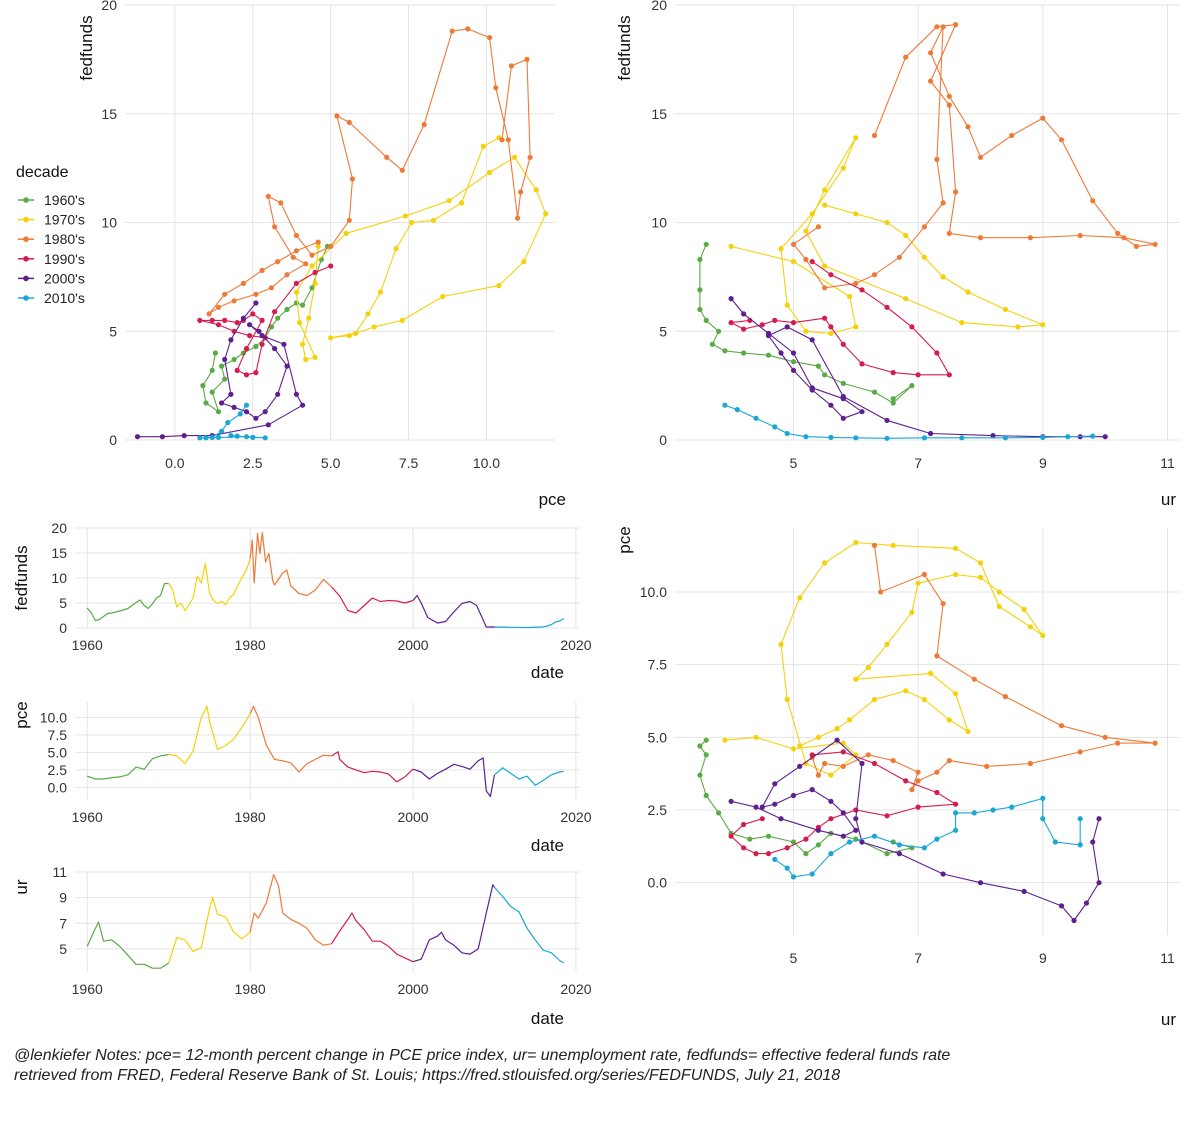 Image resolution: width=1200 pixels, height=1142 pixels. I want to click on chart-pce-time: 1960 1980 2000 2020 0.02.5 5.07.5 10.0 date pce, so click(302, 778).